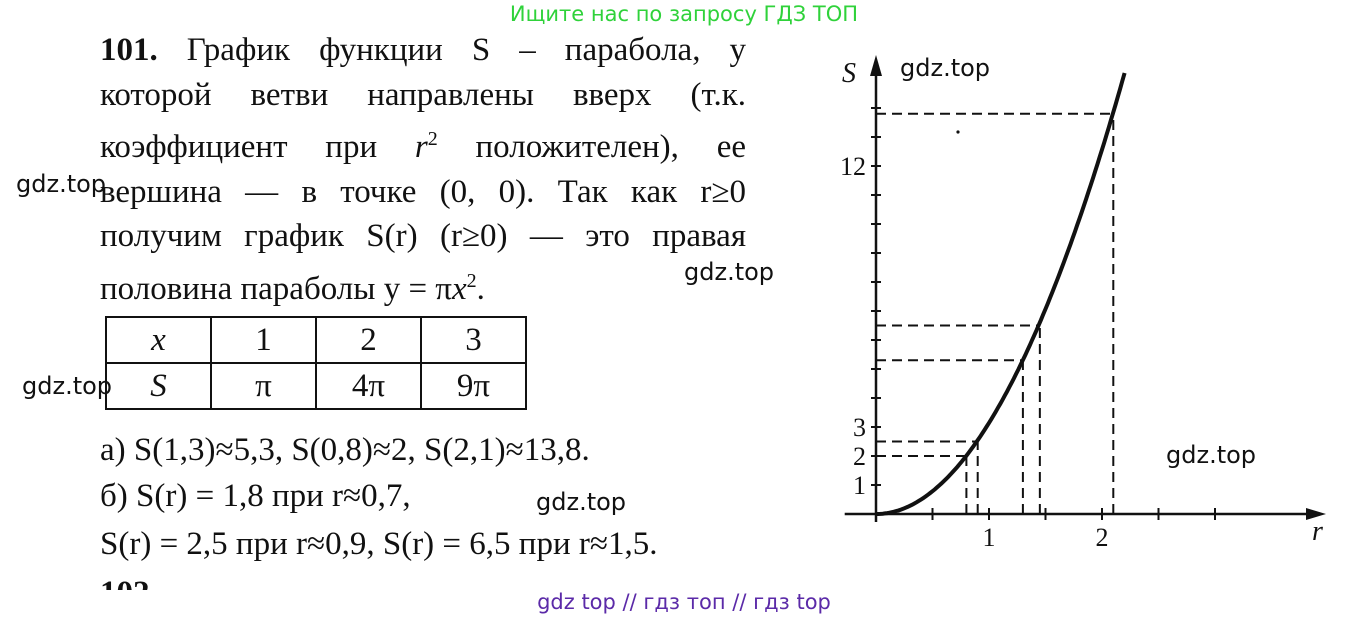 This screenshot has height=621, width=1368. I want to click on problem-line-5: получим график S(r) (r≥0) — это правая, so click(423, 236).